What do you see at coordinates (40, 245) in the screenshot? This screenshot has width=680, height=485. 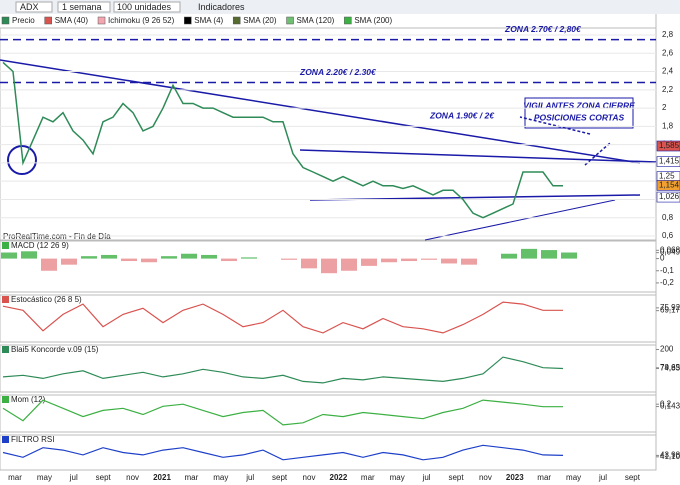 I see `panel-title: MACD (12 26 9)` at bounding box center [40, 245].